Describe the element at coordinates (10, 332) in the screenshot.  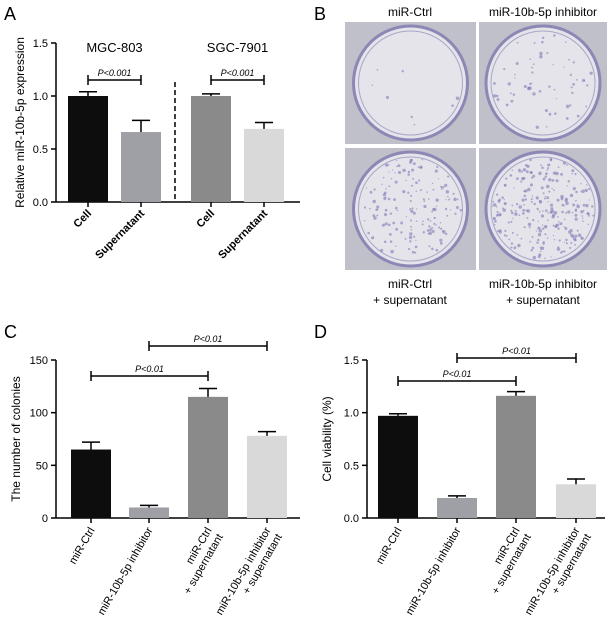
I see `panel-letter-c: C` at that location.